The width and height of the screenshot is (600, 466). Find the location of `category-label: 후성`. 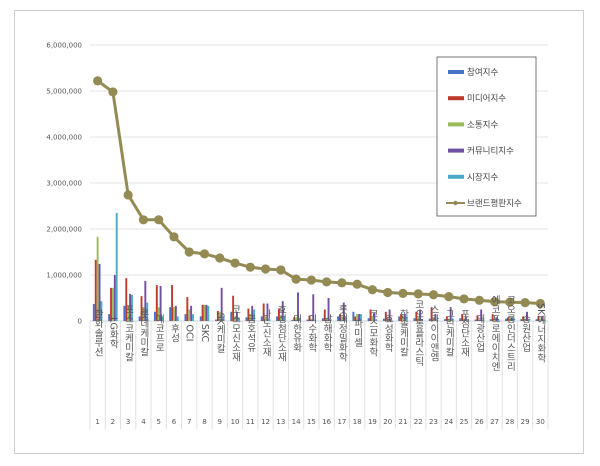

category-label: 후성 is located at coordinates (173, 333).